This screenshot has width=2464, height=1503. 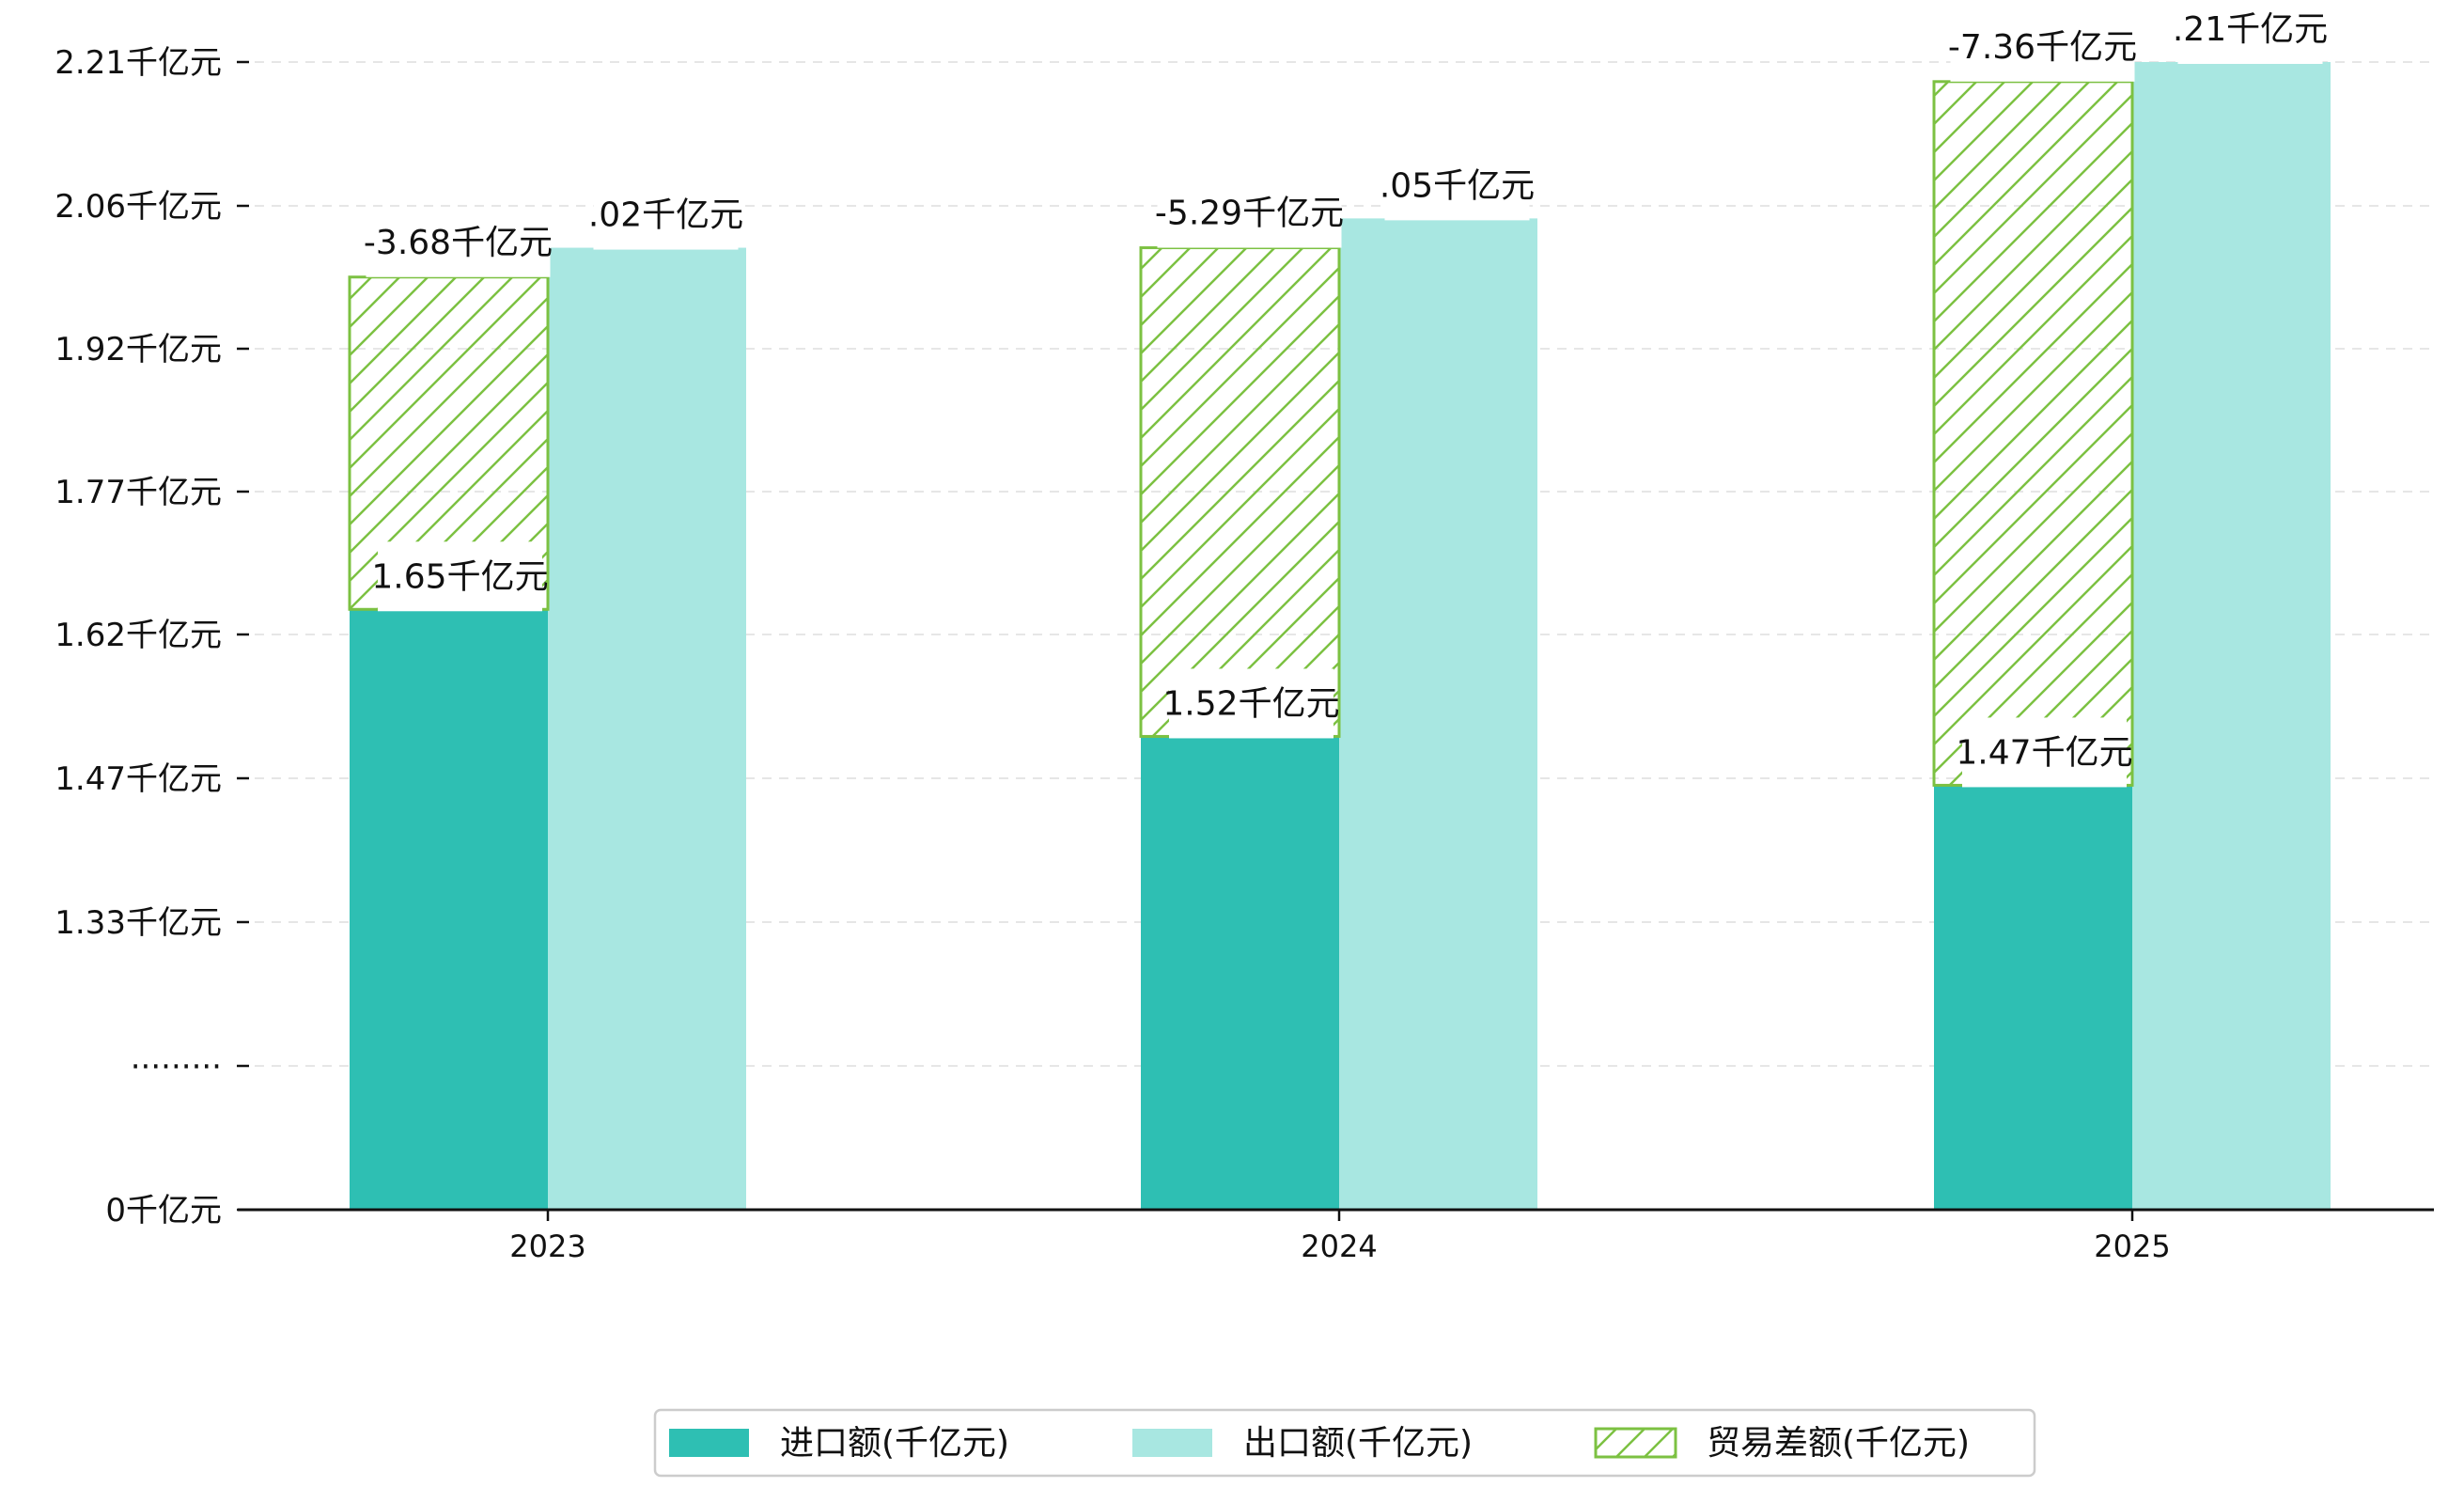 What do you see at coordinates (2231, 636) in the screenshot?
I see `bar-export-2025` at bounding box center [2231, 636].